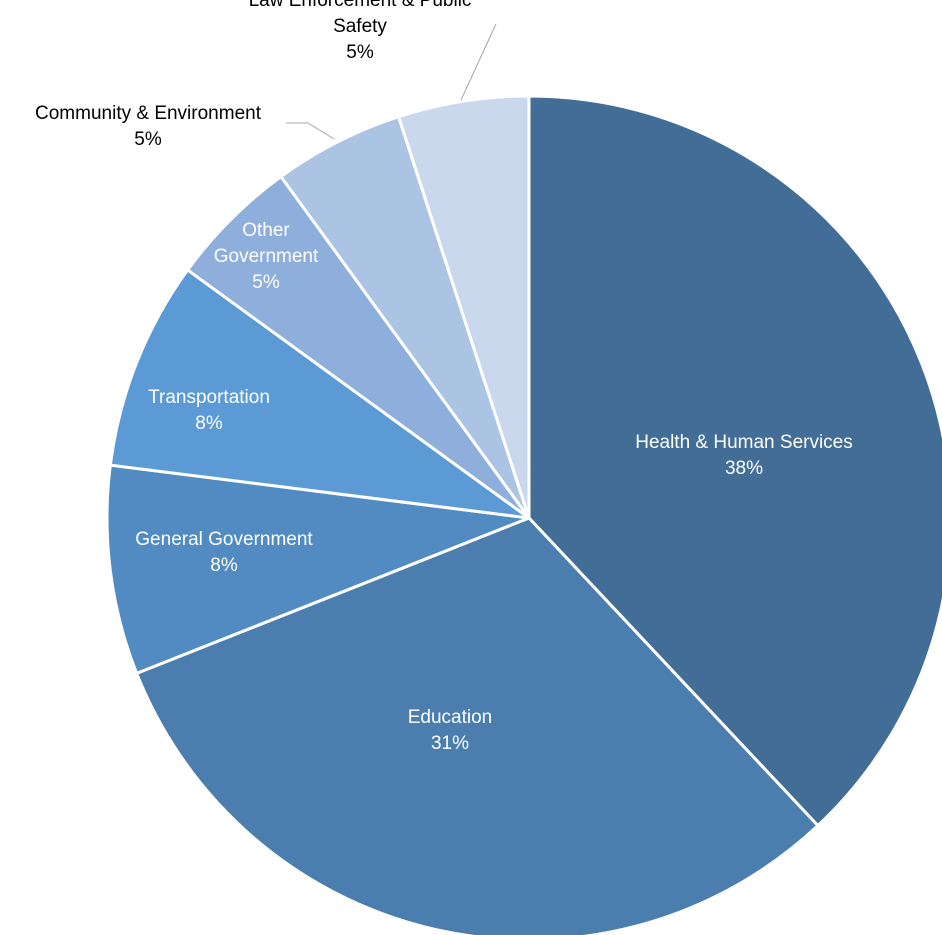 This screenshot has height=935, width=942. What do you see at coordinates (224, 552) in the screenshot?
I see `slice-label-general-government: General Government 8%` at bounding box center [224, 552].